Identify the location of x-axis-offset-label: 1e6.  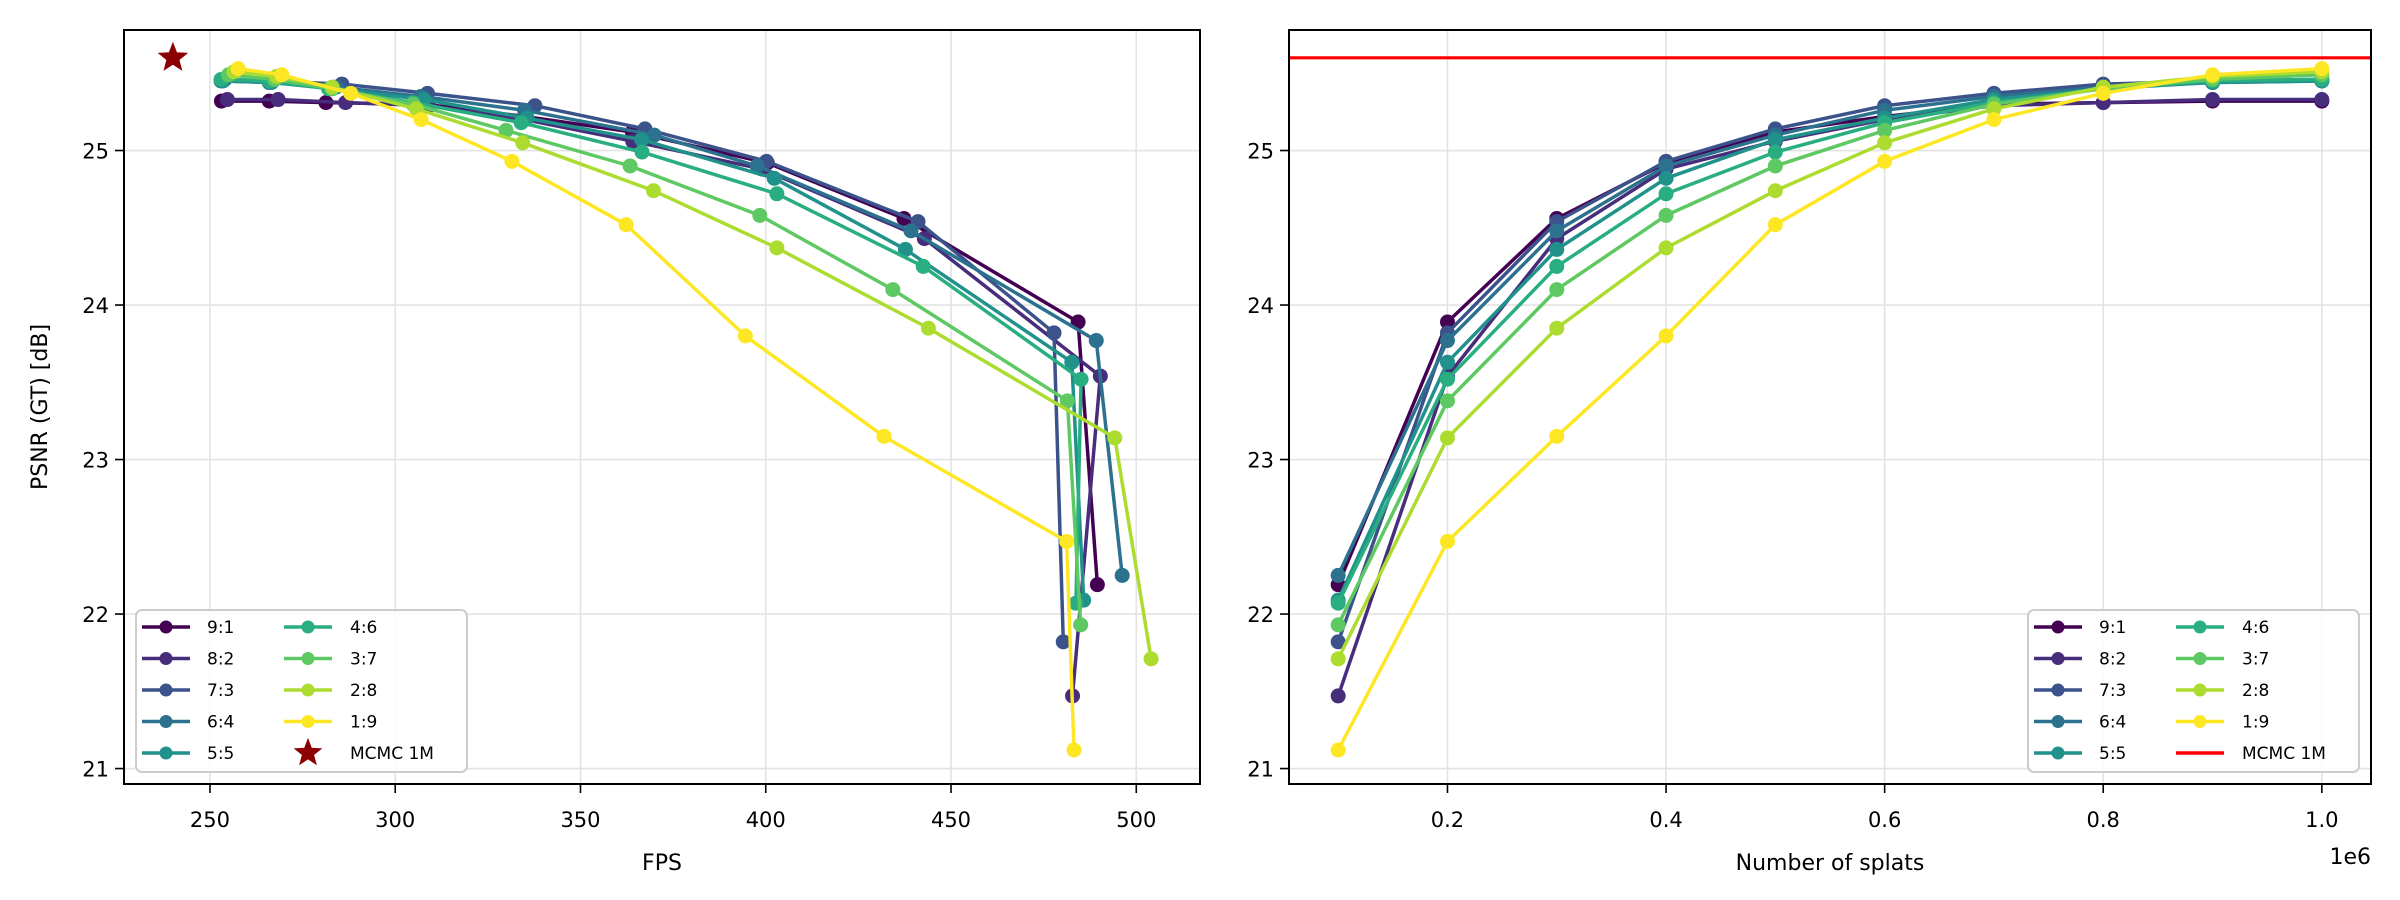
(2350, 857).